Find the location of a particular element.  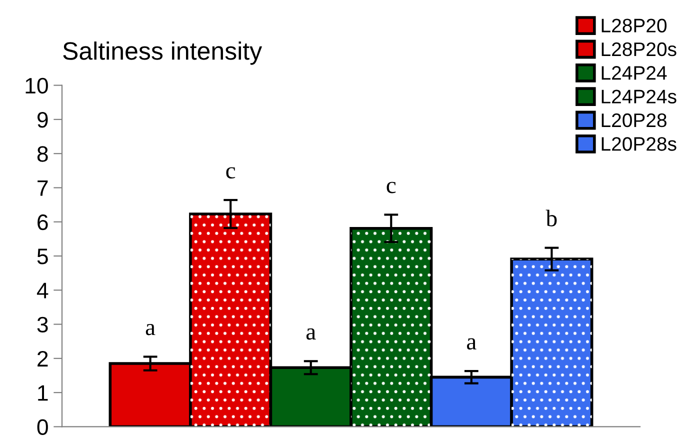

legend-label: L20P28 is located at coordinates (634, 120).